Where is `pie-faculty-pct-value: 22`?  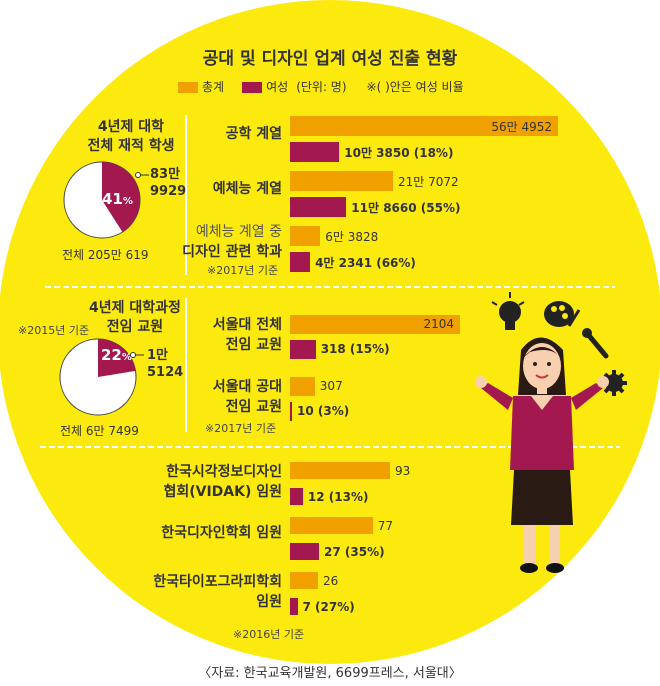 pie-faculty-pct-value: 22 is located at coordinates (111, 355).